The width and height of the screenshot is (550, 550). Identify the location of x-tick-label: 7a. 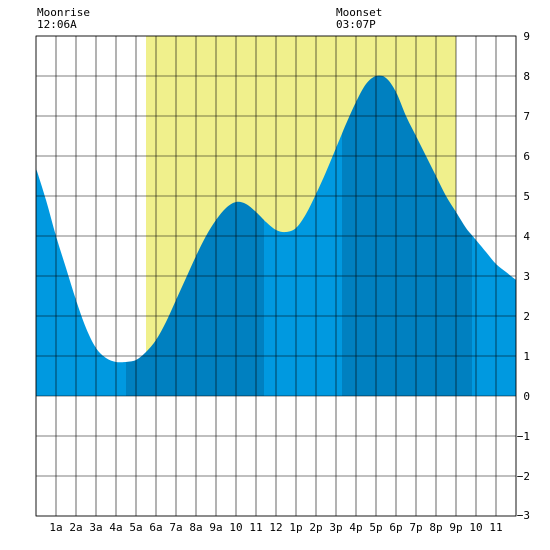
(175, 527).